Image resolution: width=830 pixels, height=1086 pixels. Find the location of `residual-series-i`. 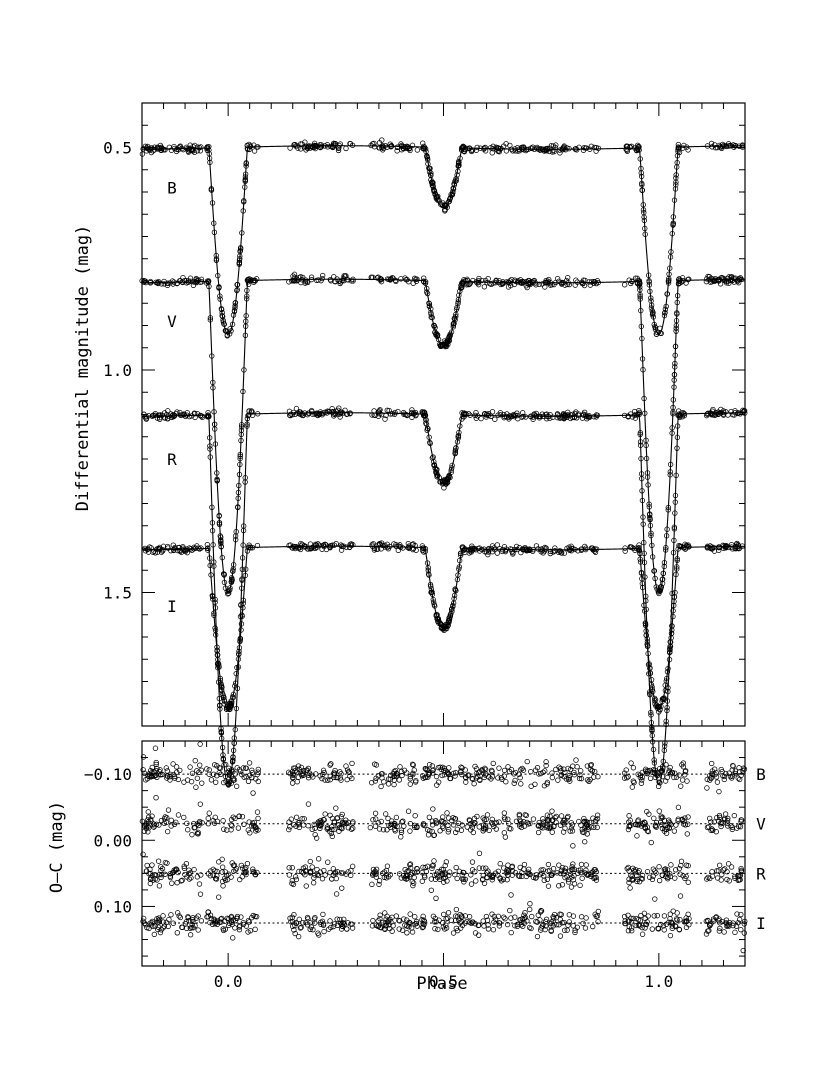

residual-series-i is located at coordinates (444, 922).